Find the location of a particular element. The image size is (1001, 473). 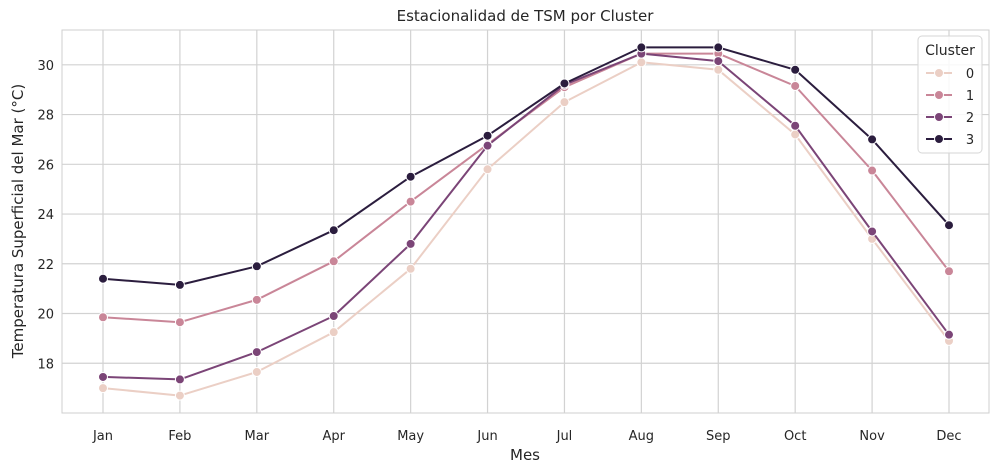

legend-label: 2 is located at coordinates (970, 118).